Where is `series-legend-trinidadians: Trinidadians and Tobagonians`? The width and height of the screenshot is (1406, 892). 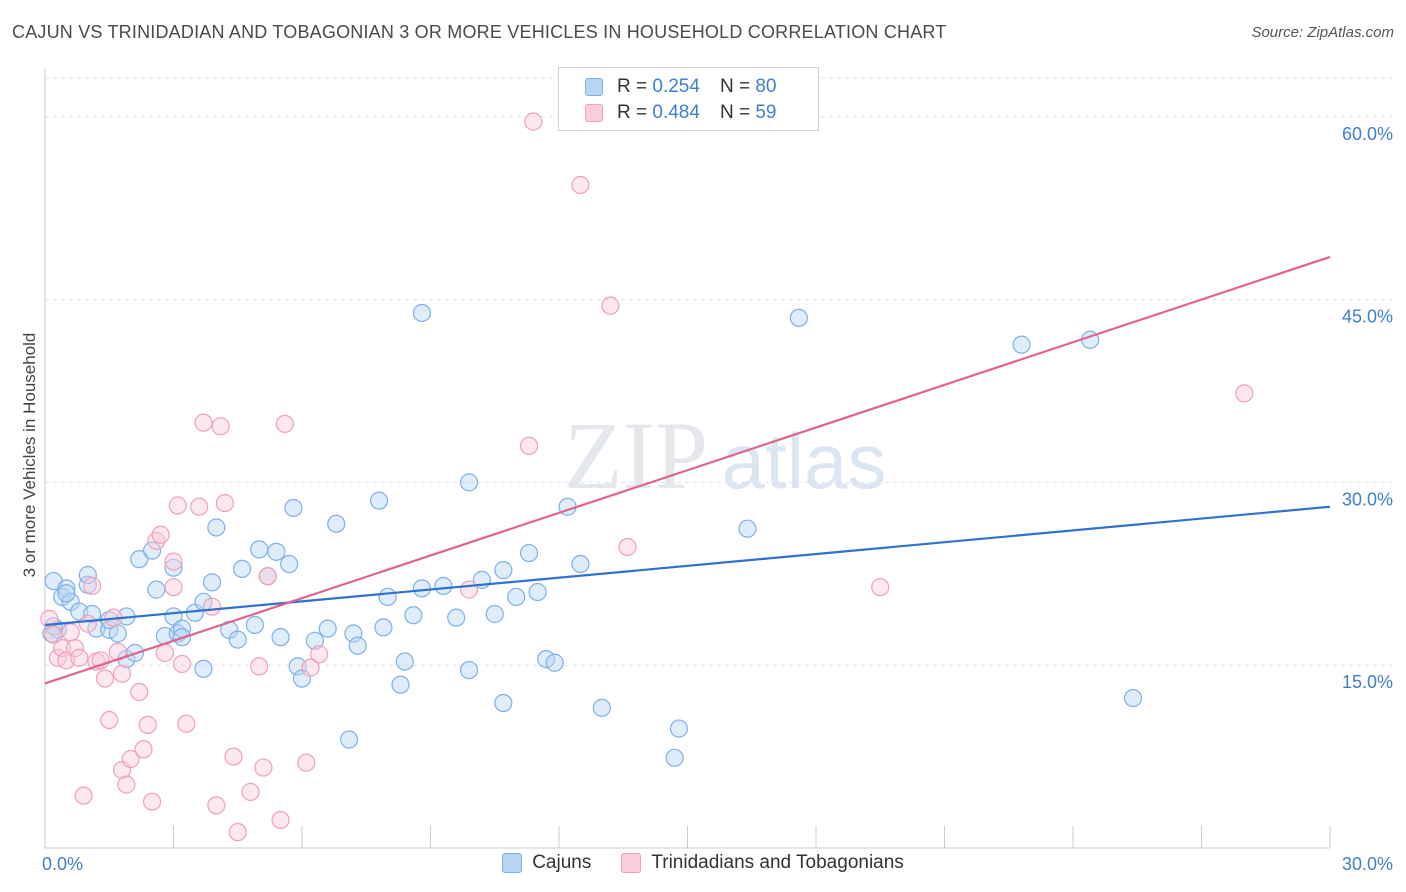
series-legend-trinidadians: Trinidadians and Tobagonians is located at coordinates (762, 863).